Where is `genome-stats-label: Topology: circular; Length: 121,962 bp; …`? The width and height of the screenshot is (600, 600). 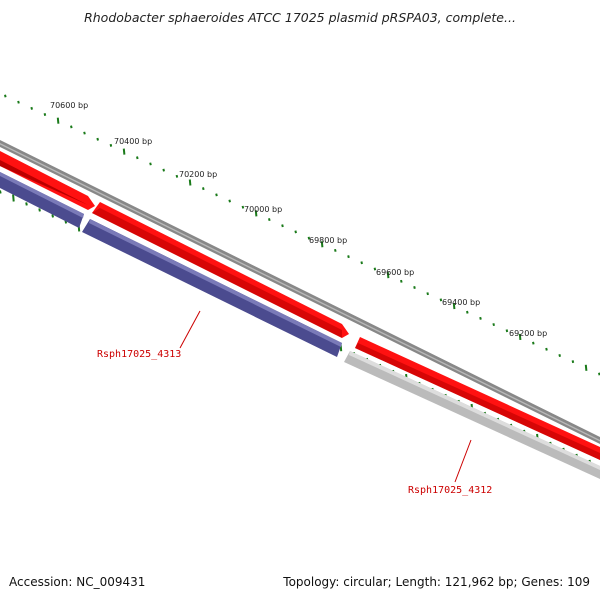
genome-stats-label: Topology: circular; Length: 121,962 bp; … is located at coordinates (436, 582).